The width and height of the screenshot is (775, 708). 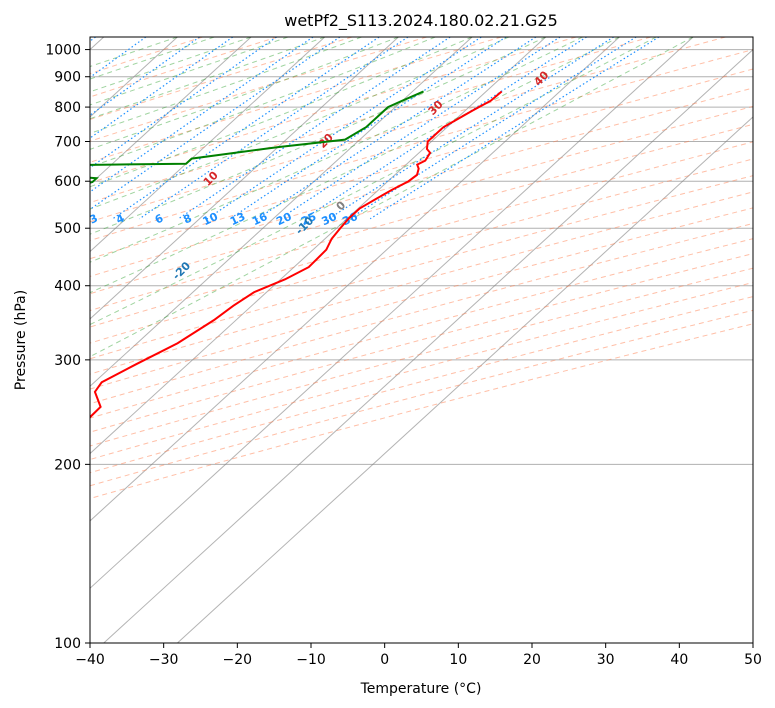 I want to click on moist-adiabat-label: -20, so click(x=181, y=270).